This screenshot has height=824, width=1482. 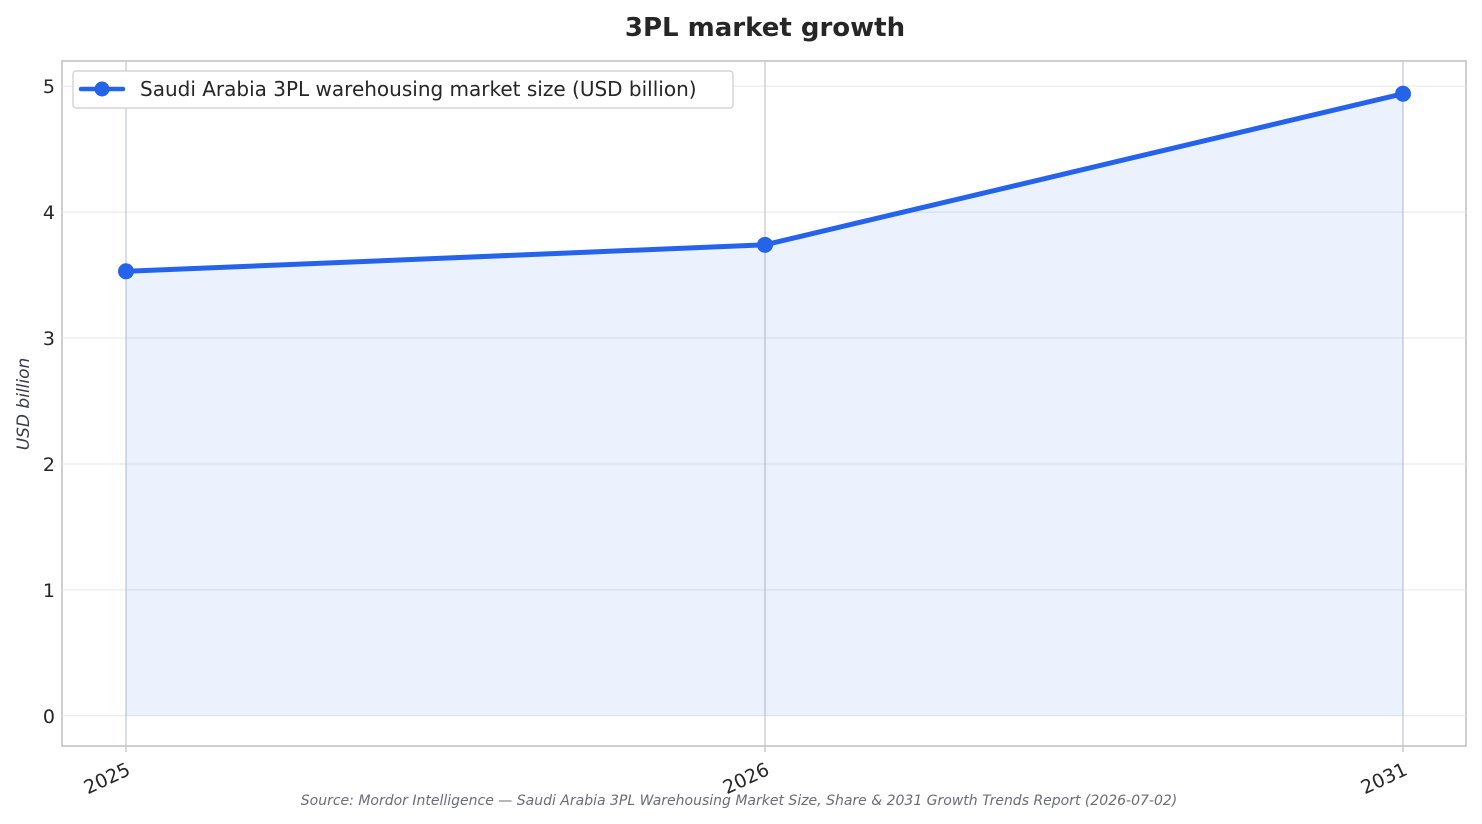 What do you see at coordinates (49, 591) in the screenshot?
I see `y-tick-label-1: 1` at bounding box center [49, 591].